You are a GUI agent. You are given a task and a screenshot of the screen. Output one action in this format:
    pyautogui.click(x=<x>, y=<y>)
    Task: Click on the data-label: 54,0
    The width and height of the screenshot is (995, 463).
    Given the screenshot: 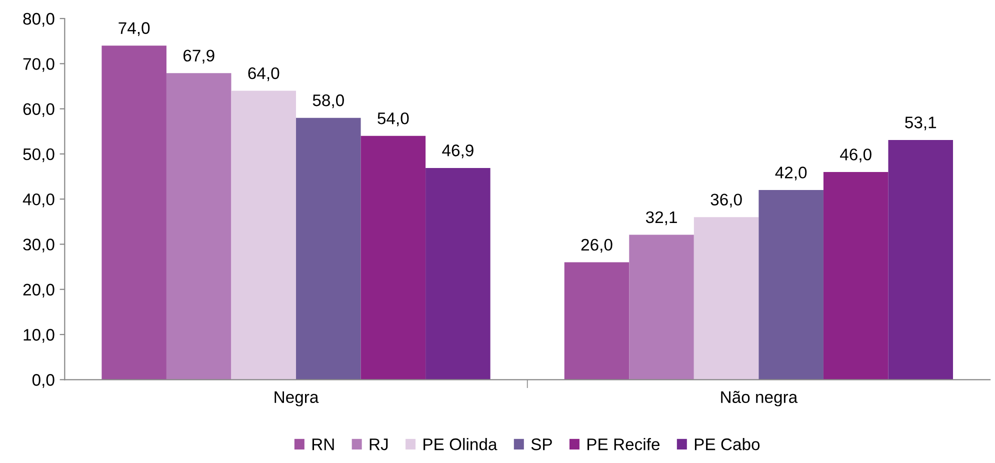 What is the action you would take?
    pyautogui.click(x=393, y=119)
    